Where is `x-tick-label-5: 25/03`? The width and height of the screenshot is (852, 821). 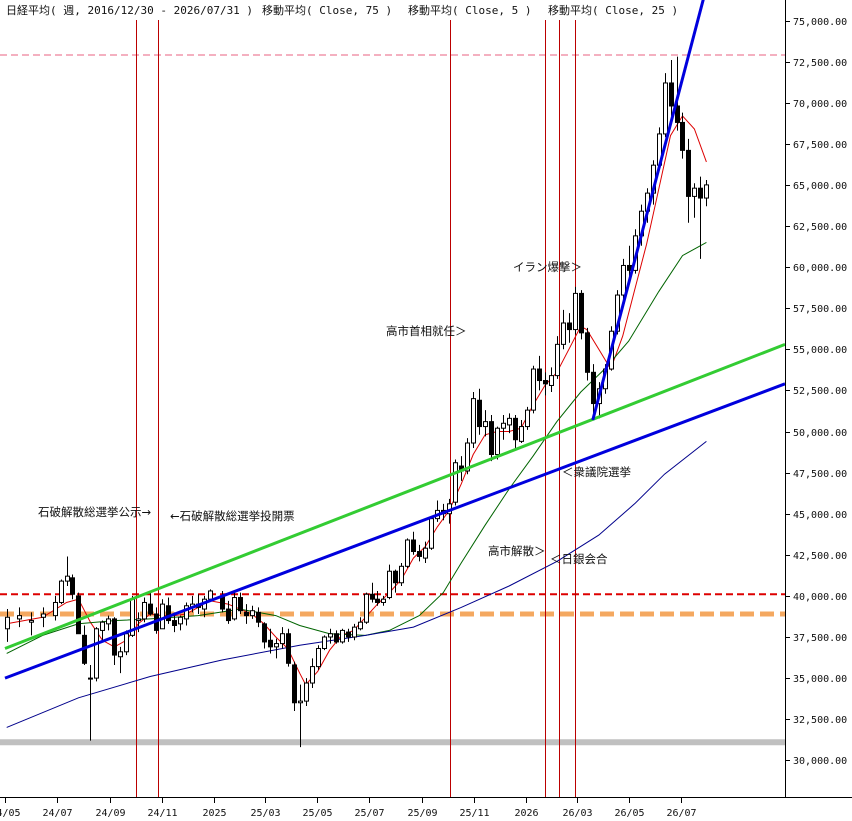 x-tick-label-5: 25/03 is located at coordinates (265, 813).